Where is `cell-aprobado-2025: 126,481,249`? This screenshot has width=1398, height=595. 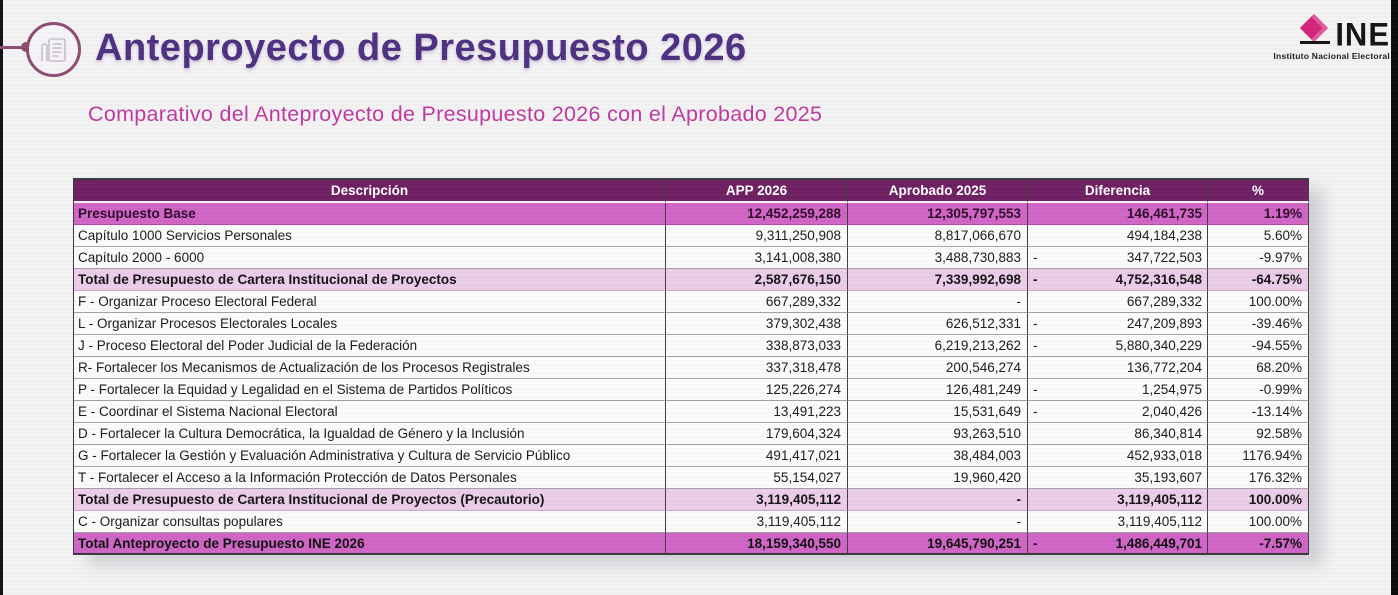 cell-aprobado-2025: 126,481,249 is located at coordinates (938, 390).